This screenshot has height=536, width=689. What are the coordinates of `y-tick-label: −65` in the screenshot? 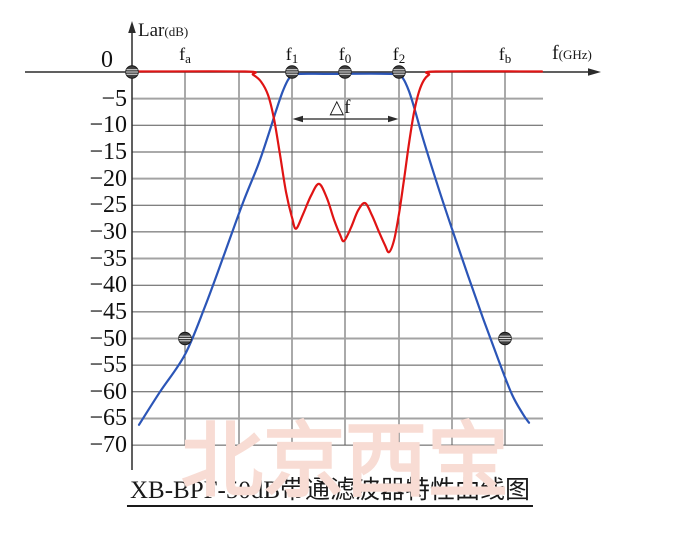 It's located at (108, 418).